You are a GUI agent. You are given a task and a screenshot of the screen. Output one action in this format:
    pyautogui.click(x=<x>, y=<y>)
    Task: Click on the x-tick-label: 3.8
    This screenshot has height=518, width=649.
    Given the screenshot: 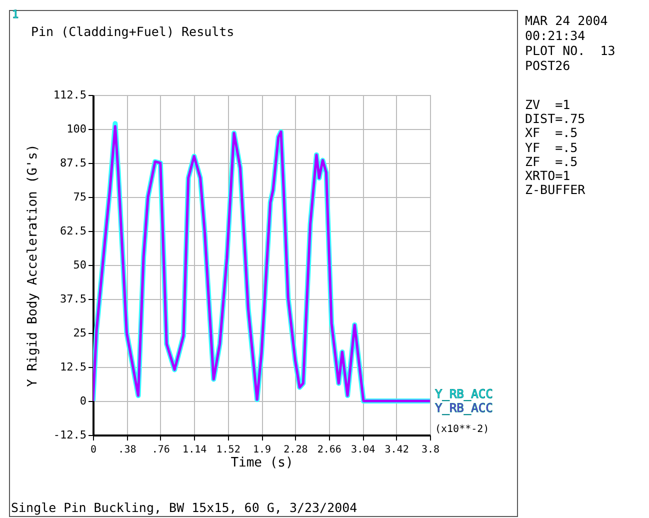 What is the action you would take?
    pyautogui.click(x=430, y=450)
    